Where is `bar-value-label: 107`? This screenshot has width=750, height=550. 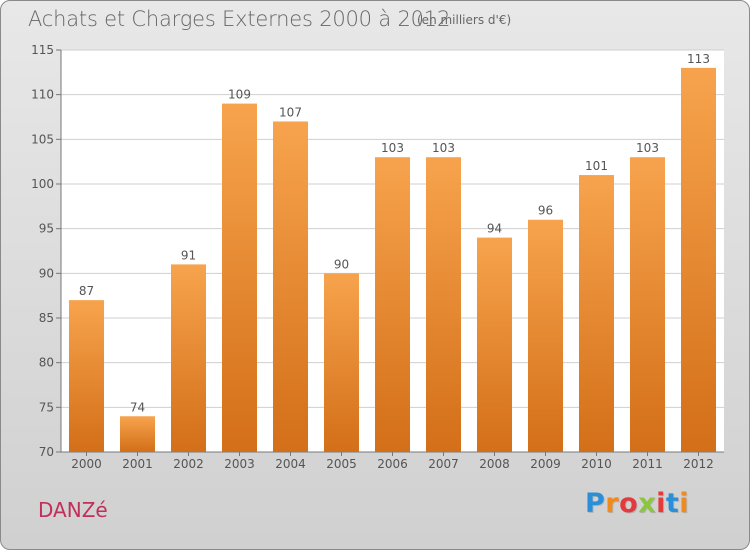
bar-value-label: 107 is located at coordinates (290, 112).